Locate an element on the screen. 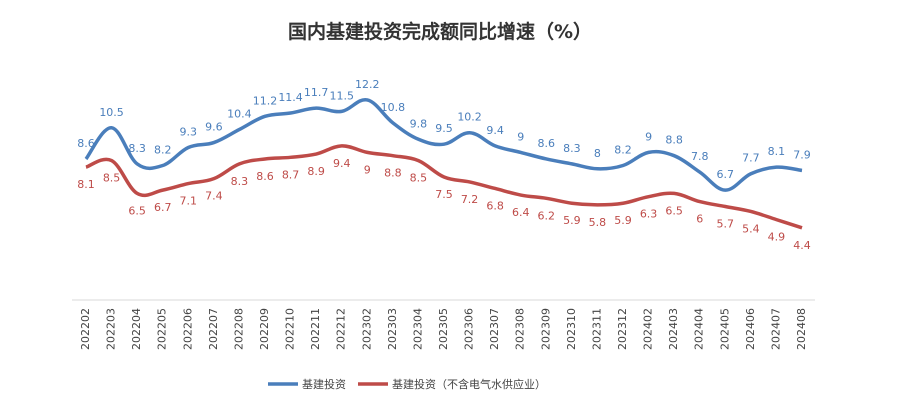  x-tick-label: 202205 is located at coordinates (162, 329).